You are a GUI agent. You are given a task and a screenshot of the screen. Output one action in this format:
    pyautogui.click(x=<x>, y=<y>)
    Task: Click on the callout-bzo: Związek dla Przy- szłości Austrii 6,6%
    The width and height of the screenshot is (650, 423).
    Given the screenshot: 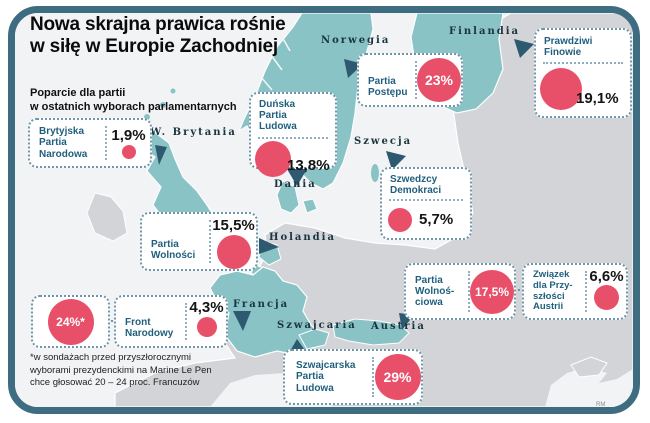 What is the action you would take?
    pyautogui.click(x=575, y=291)
    